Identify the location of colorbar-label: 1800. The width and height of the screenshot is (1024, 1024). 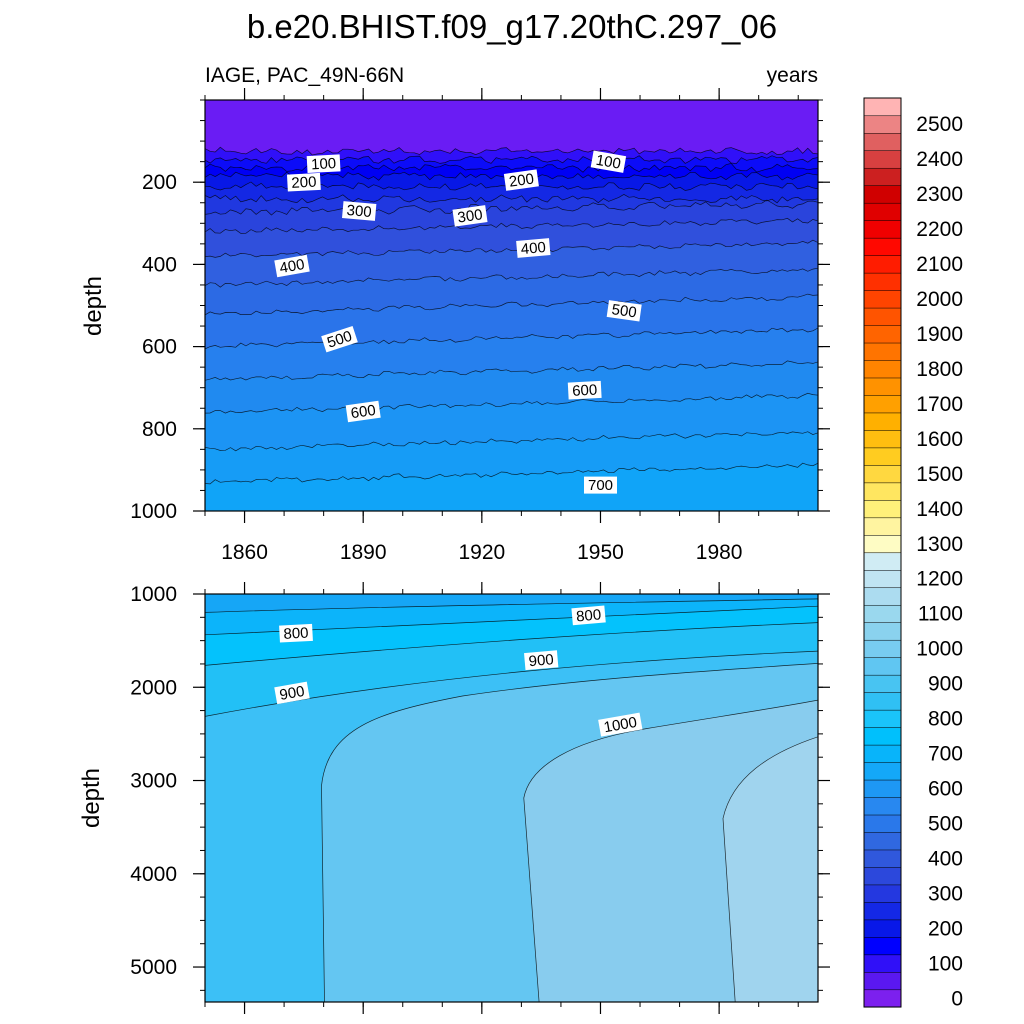
(939, 369).